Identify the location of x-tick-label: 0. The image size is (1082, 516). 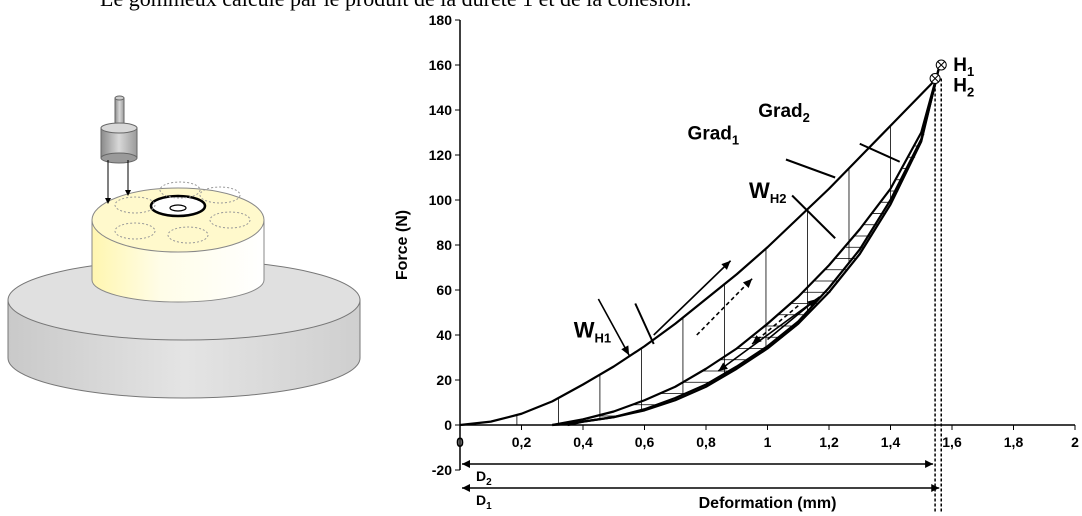
(460, 442).